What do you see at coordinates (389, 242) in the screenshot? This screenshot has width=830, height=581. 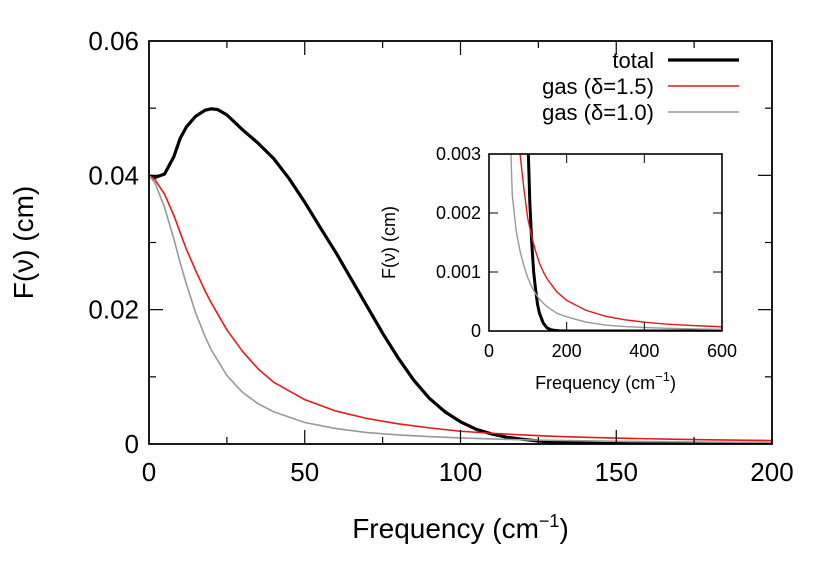 I see `inset-y-axis-label: F(ν) (cm)` at bounding box center [389, 242].